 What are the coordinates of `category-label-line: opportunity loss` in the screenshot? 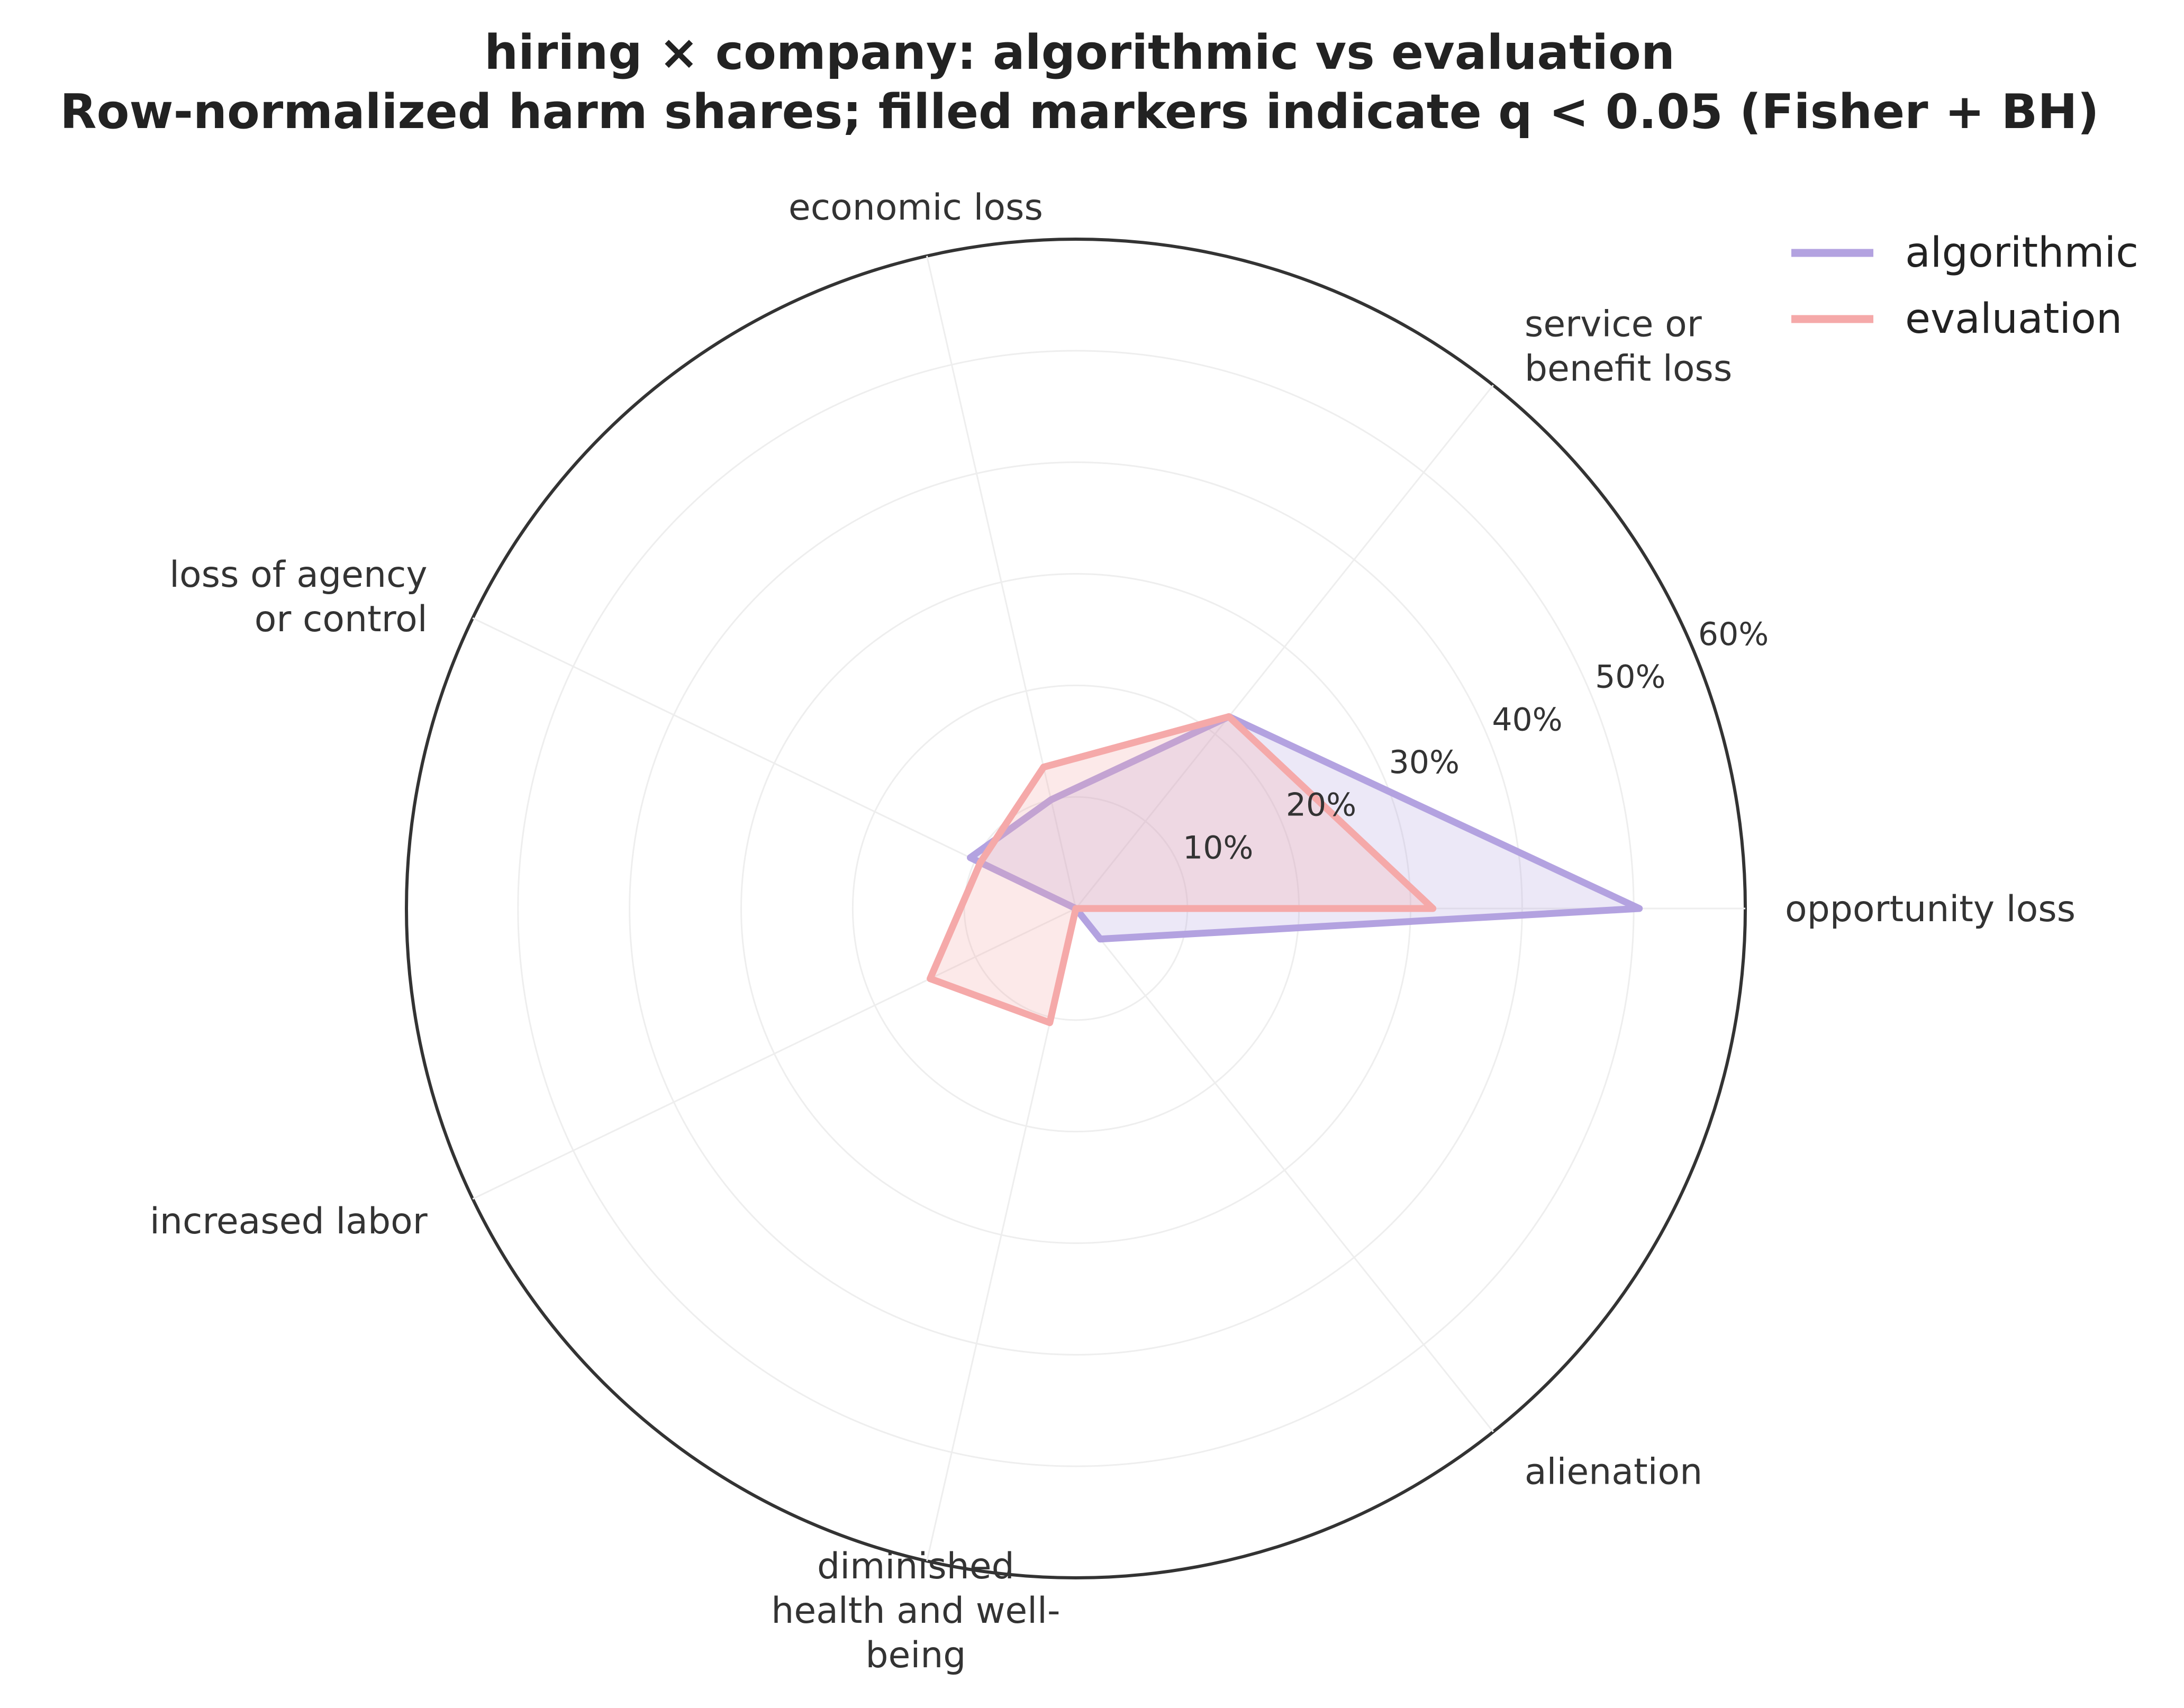 It's located at (1930, 909).